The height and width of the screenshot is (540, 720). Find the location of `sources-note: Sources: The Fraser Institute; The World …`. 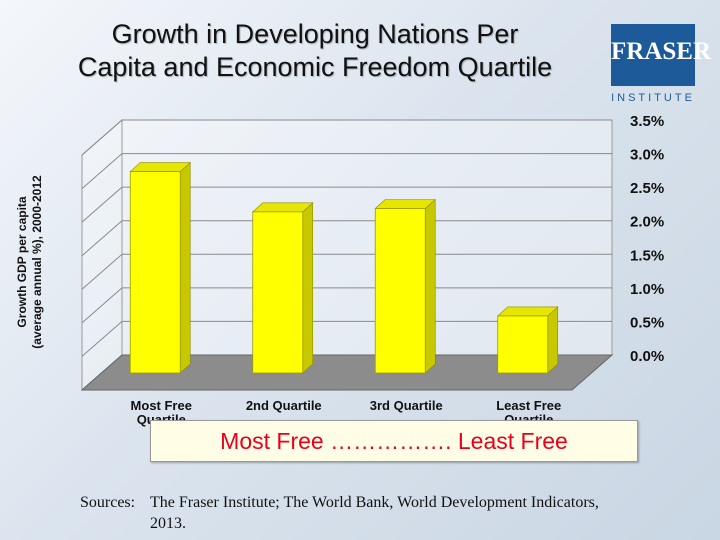

sources-note: Sources: The Fraser Institute; The World … is located at coordinates (390, 513).